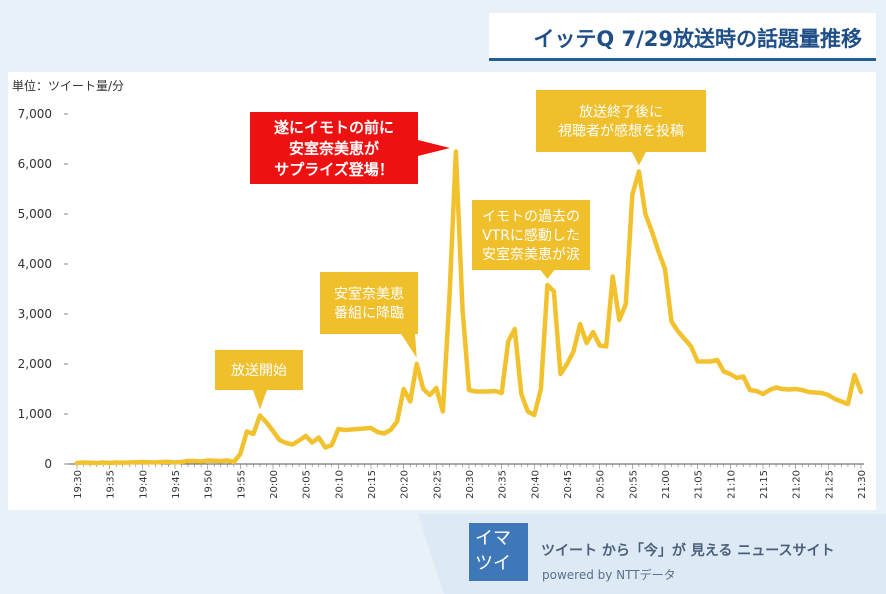  Describe the element at coordinates (633, 484) in the screenshot. I see `x-tick-label: 20:55` at that location.